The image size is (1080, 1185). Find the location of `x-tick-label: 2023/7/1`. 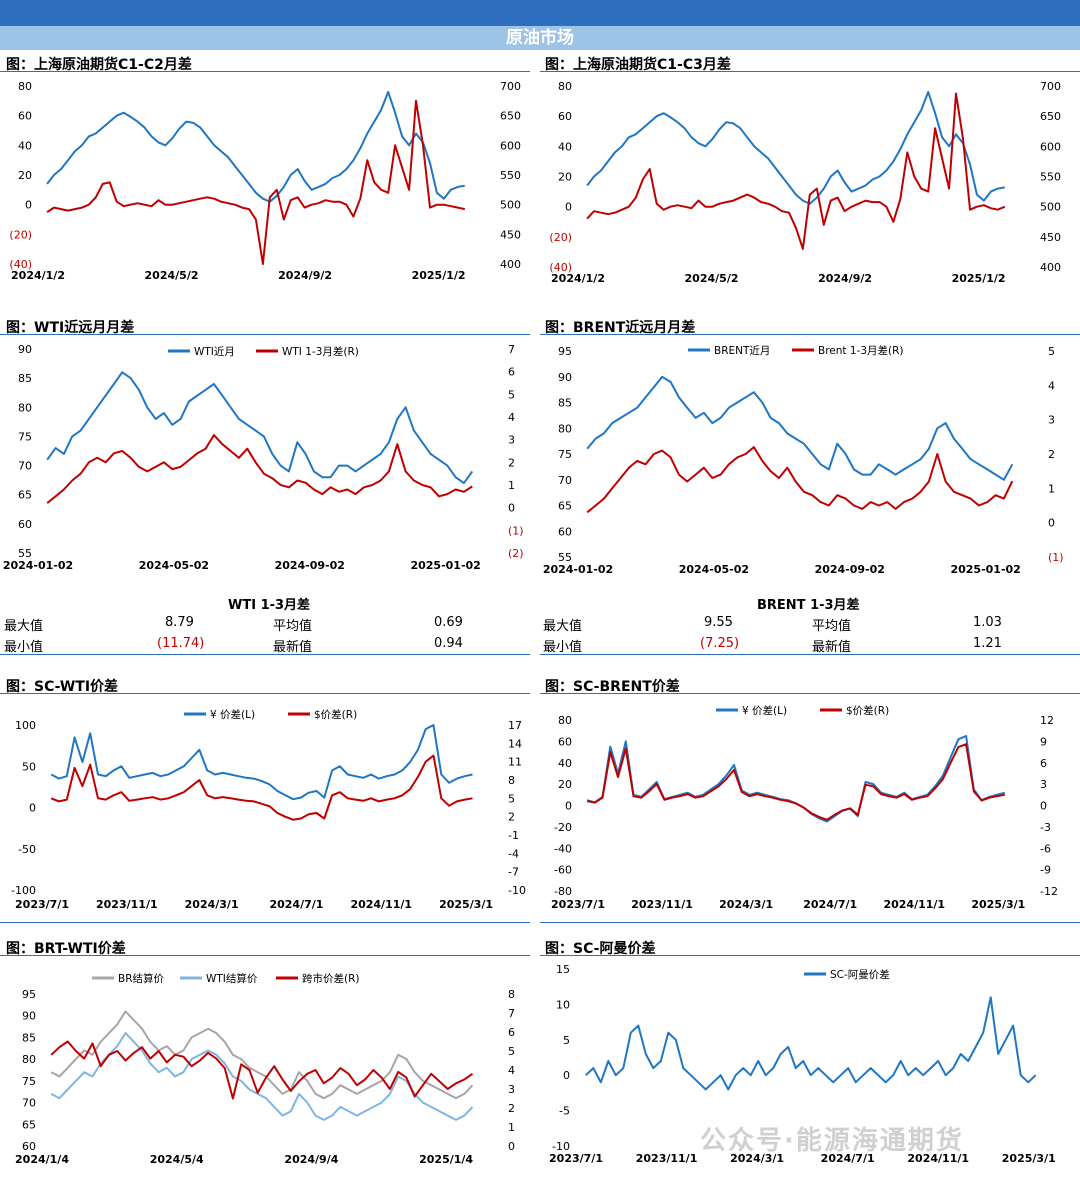

x-tick-label: 2023/7/1 is located at coordinates (42, 904).